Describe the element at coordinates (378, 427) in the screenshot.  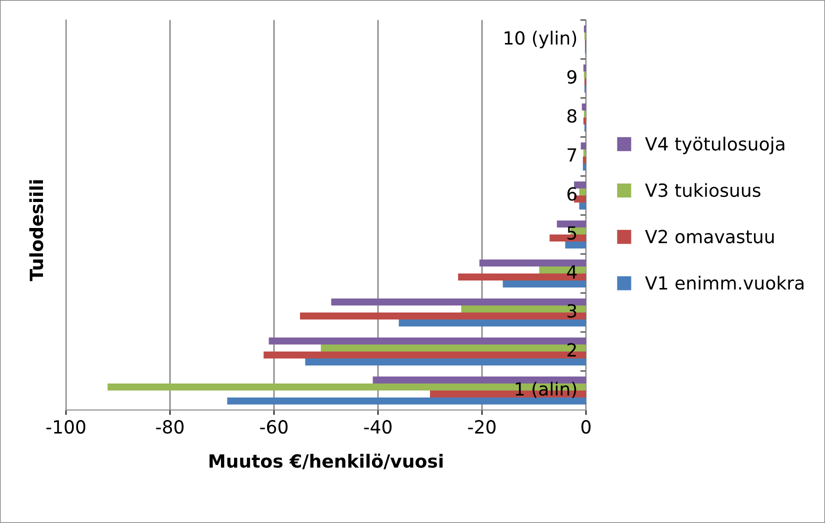
I see `x-tick-label: -40` at that location.